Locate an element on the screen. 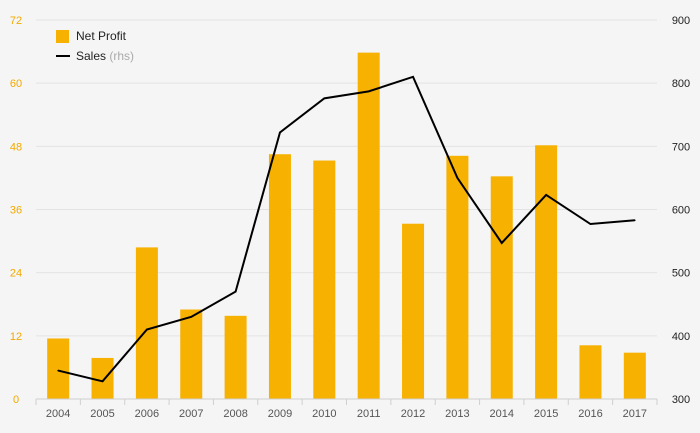 This screenshot has height=433, width=700. x-tick-label: 2004 is located at coordinates (58, 414).